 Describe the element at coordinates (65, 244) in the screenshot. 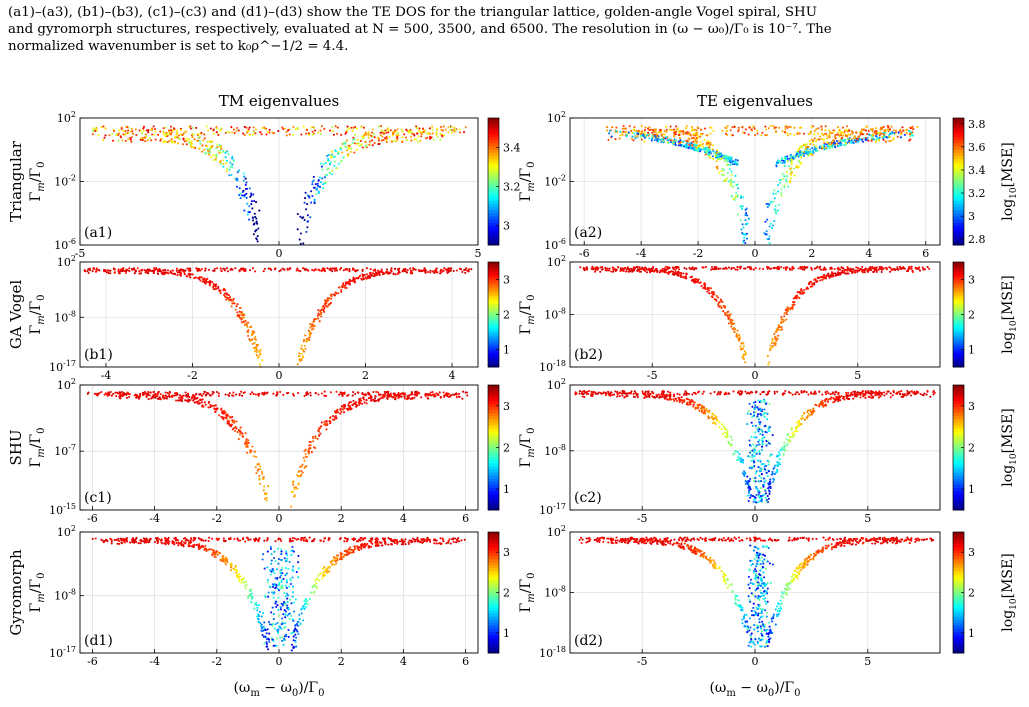

I see `y-tick-label: 10-6` at that location.